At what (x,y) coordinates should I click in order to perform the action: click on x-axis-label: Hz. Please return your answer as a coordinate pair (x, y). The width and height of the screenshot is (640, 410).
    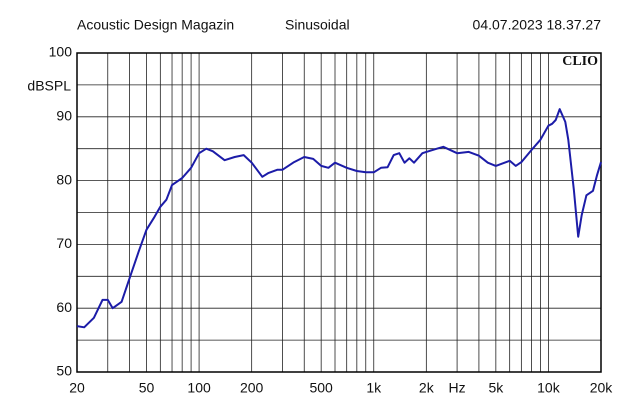
    Looking at the image, I should click on (457, 388).